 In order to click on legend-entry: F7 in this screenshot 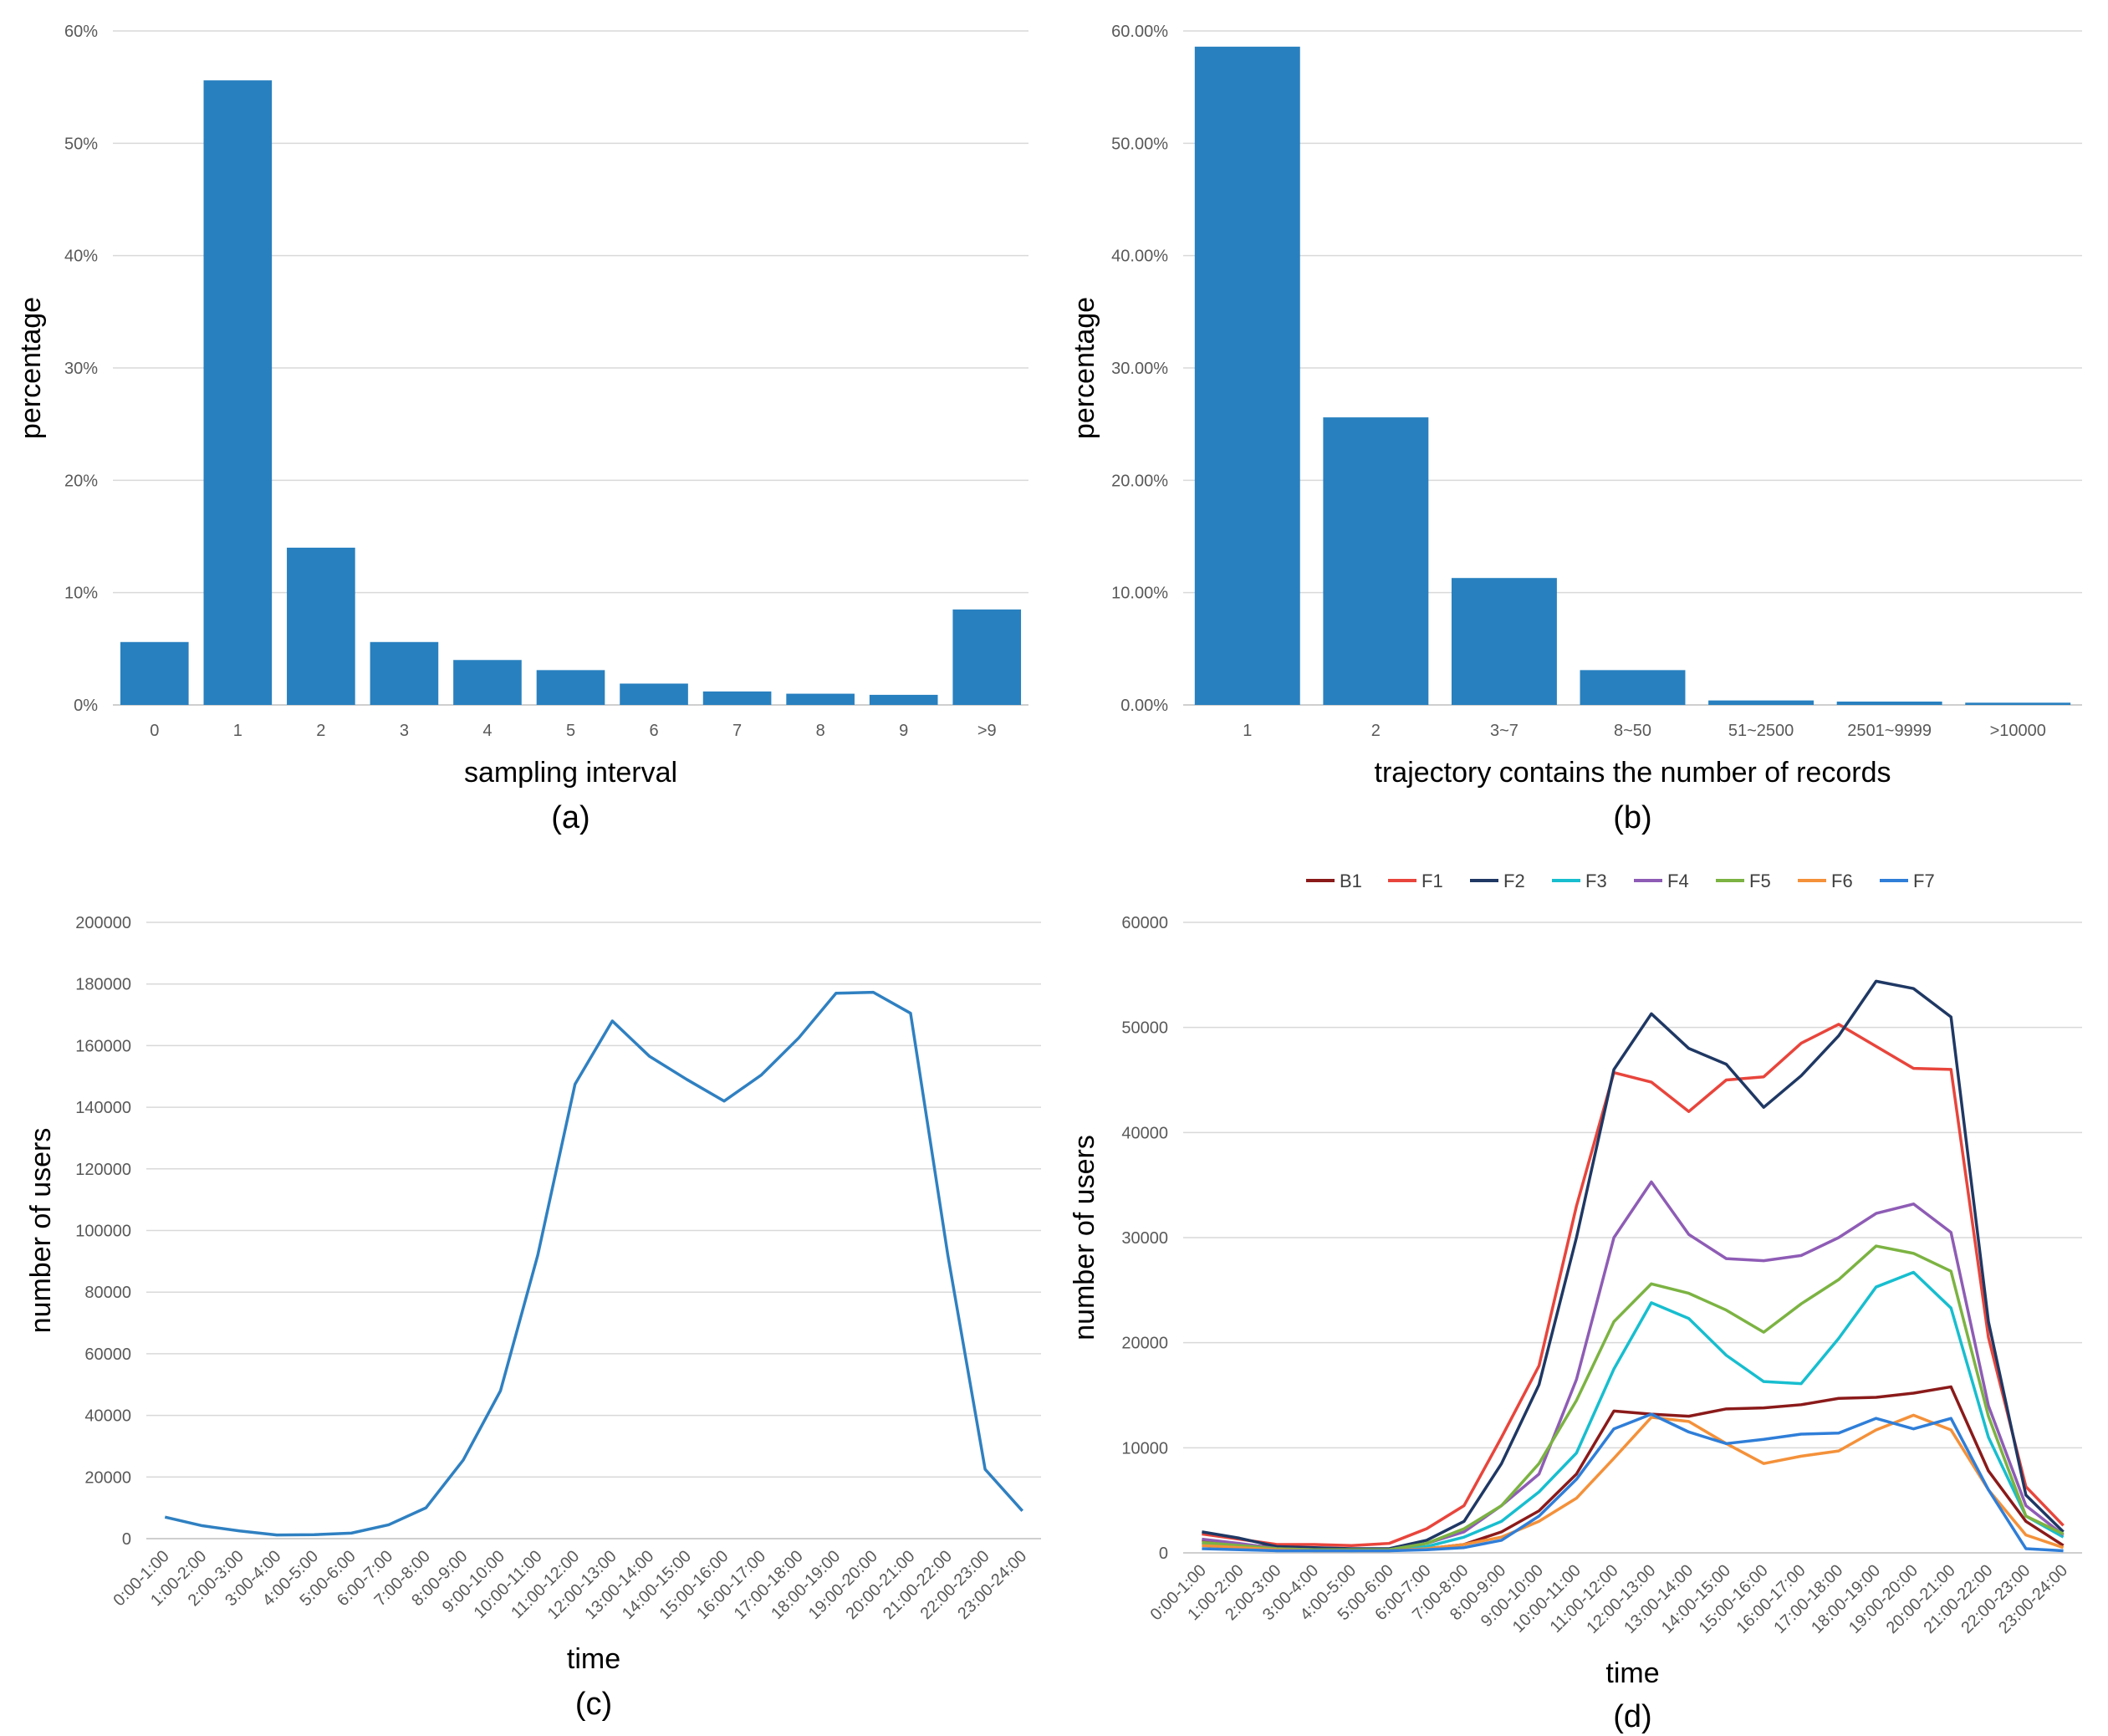, I will do `click(1924, 881)`.